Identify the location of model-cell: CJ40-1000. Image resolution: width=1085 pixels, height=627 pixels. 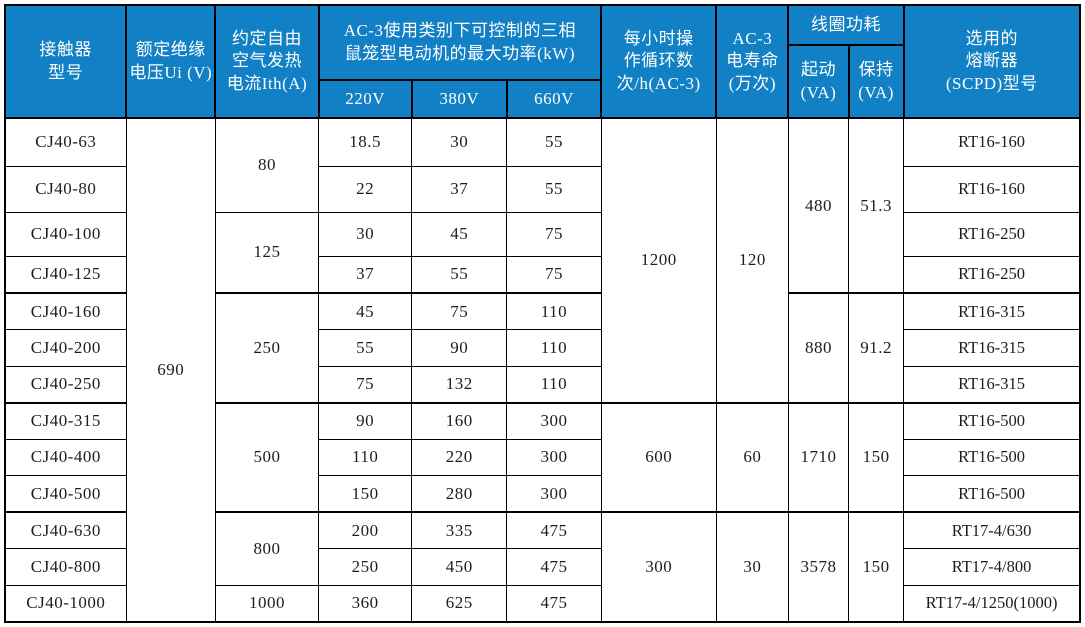
(65, 603).